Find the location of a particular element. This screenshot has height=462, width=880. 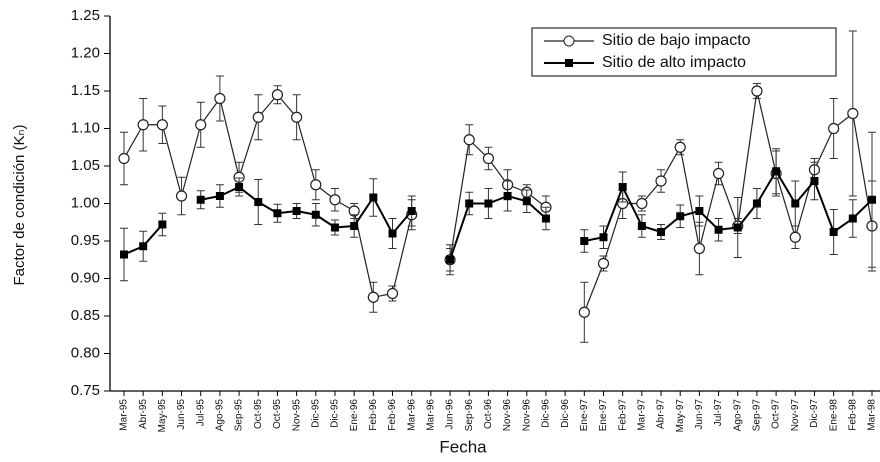

legend-box is located at coordinates (684, 52).